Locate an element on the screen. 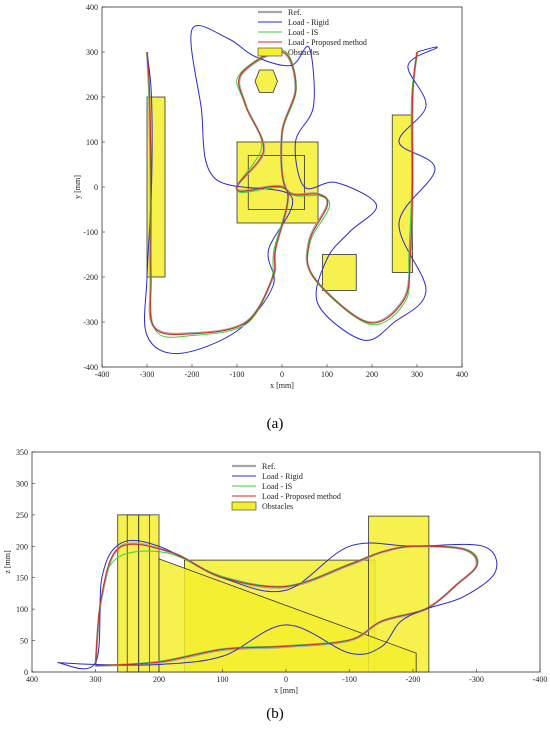 Image resolution: width=550 pixels, height=729 pixels. y-tick-label-a-1: -300 is located at coordinates (90, 322).